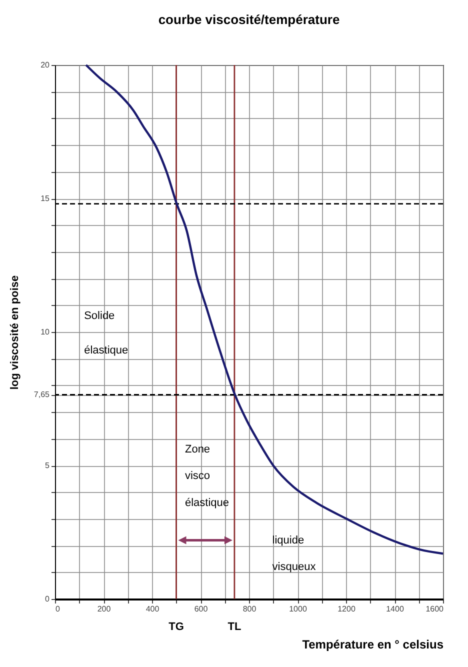 Image resolution: width=468 pixels, height=667 pixels. I want to click on annotation: visqueux, so click(294, 566).